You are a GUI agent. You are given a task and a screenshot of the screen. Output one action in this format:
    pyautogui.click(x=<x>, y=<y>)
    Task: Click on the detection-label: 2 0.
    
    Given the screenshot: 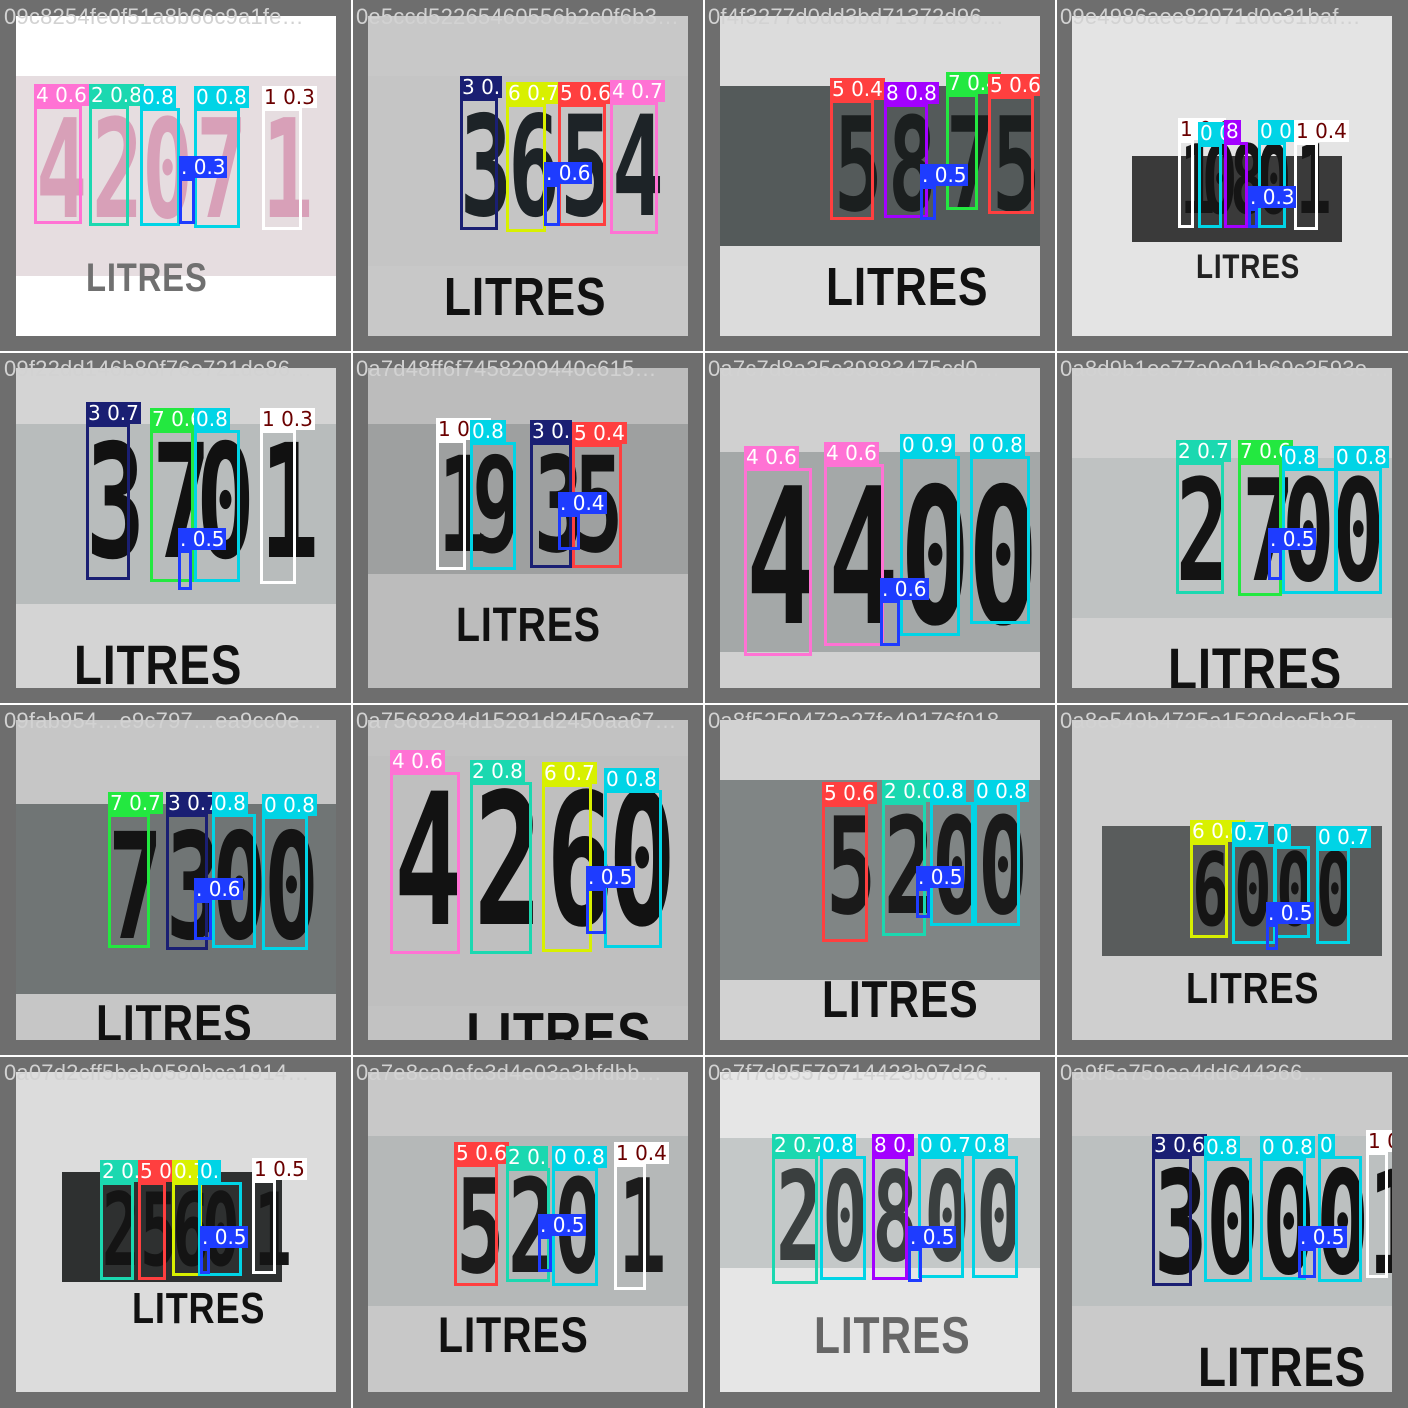 What is the action you would take?
    pyautogui.click(x=121, y=1171)
    